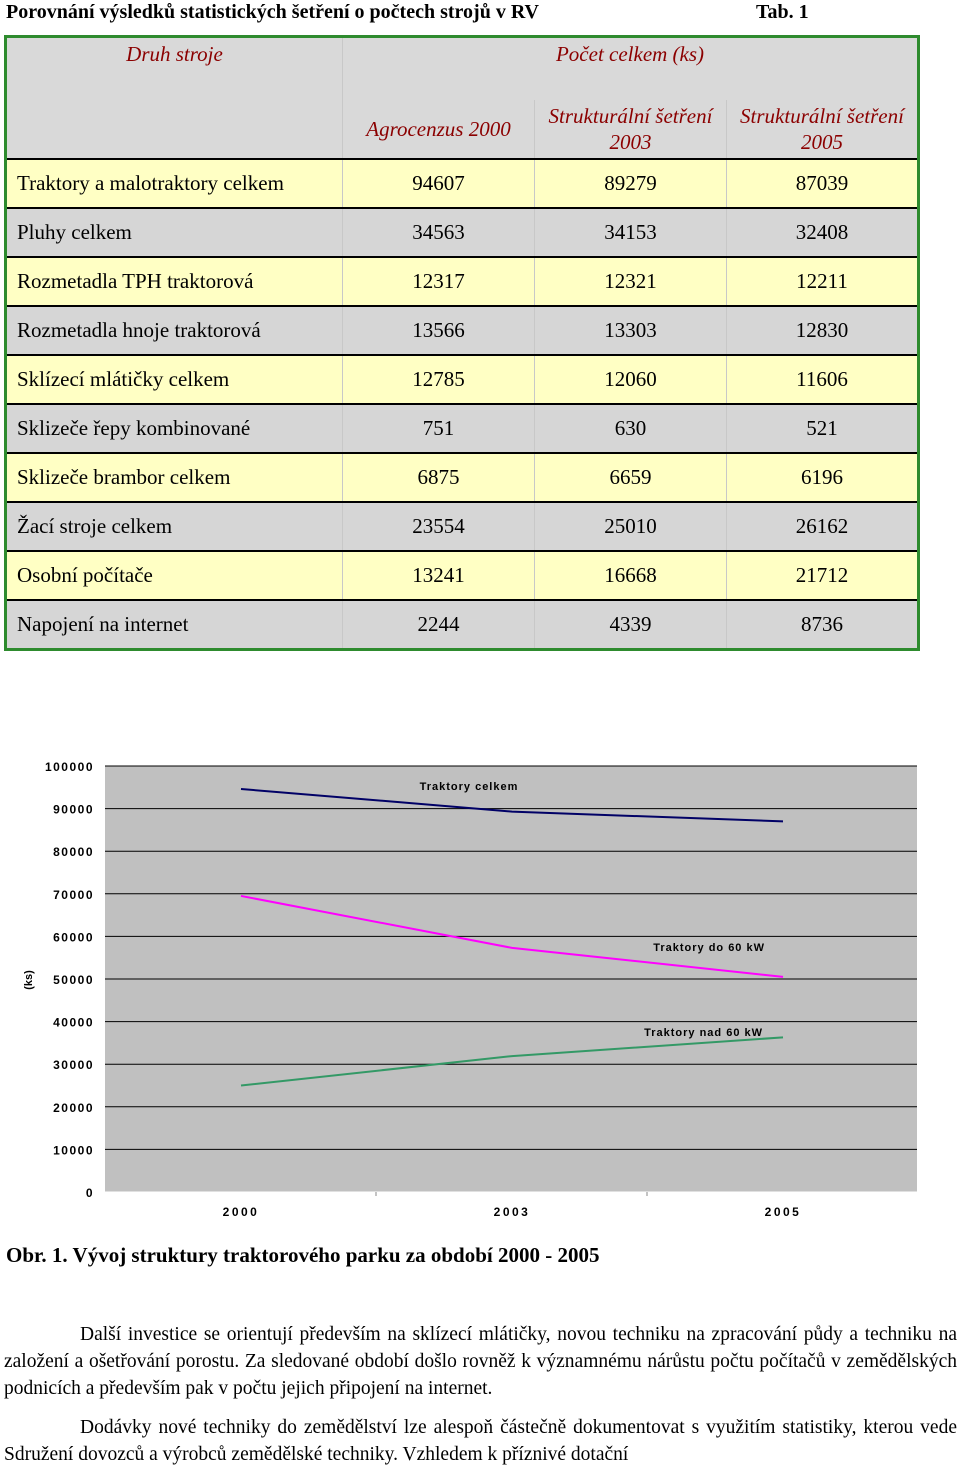  I want to click on row-label: Rozmetadla hnoje traktorová, so click(174, 330).